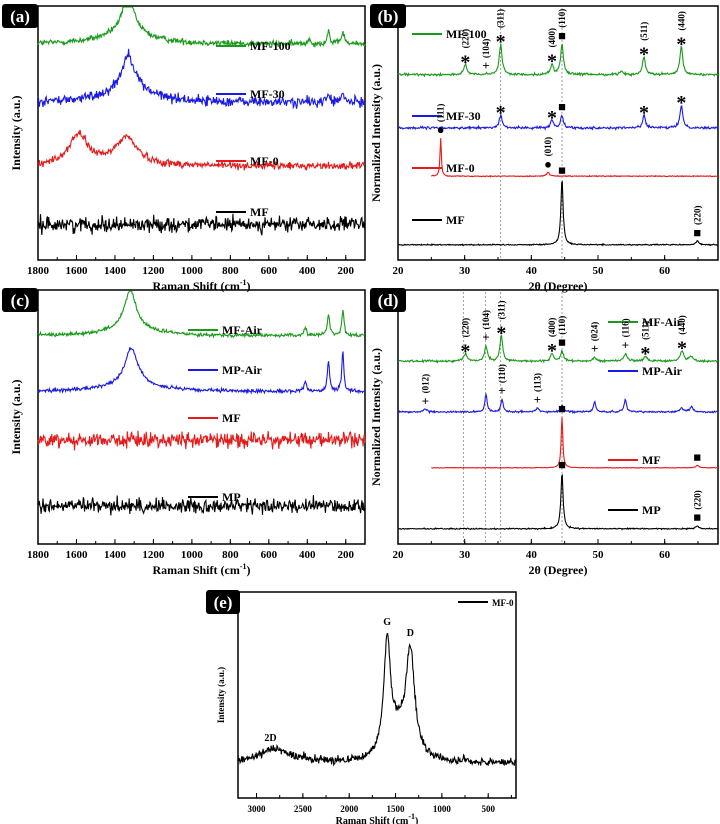 Image resolution: width=720 pixels, height=824 pixels. I want to click on x-axis-label: Raman Shift (cm-1), so click(202, 569).